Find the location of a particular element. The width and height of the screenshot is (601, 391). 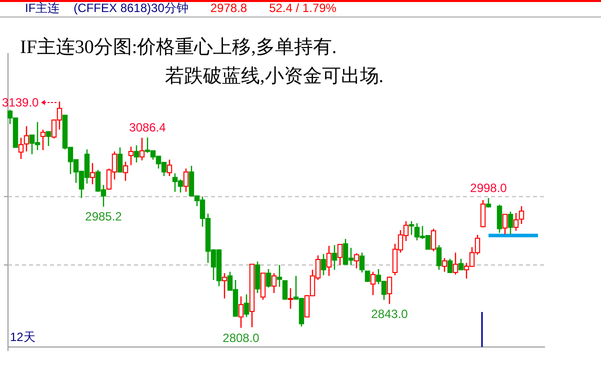

annotation: 2843.0 is located at coordinates (389, 313).